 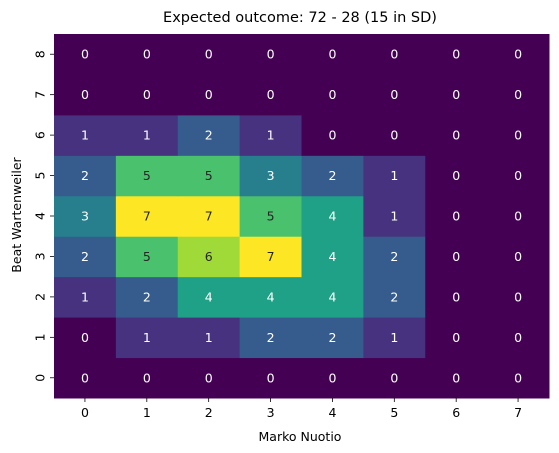 What do you see at coordinates (332, 412) in the screenshot?
I see `x-tick-label: 4` at bounding box center [332, 412].